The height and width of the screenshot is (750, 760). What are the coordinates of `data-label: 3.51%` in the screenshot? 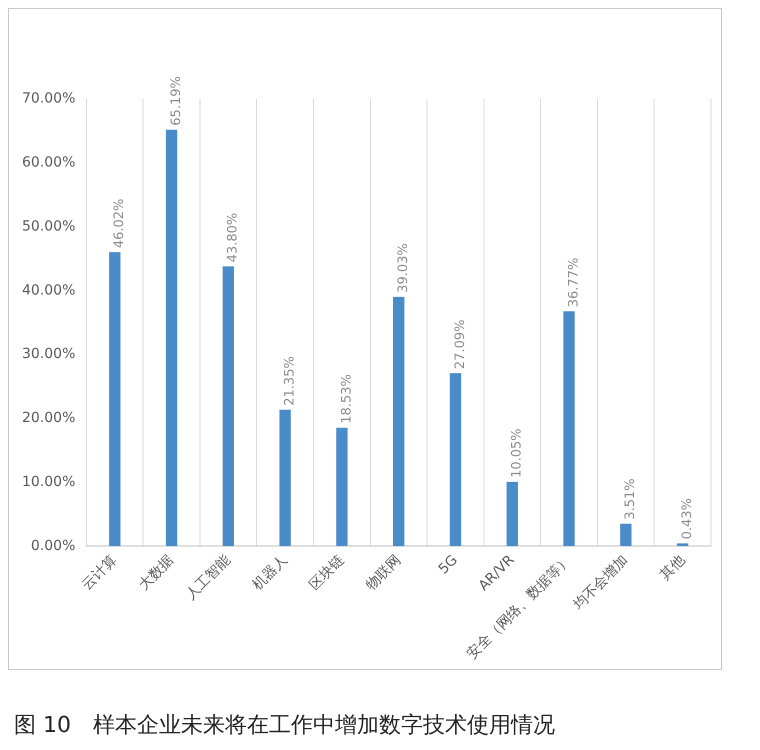 It's located at (630, 499).